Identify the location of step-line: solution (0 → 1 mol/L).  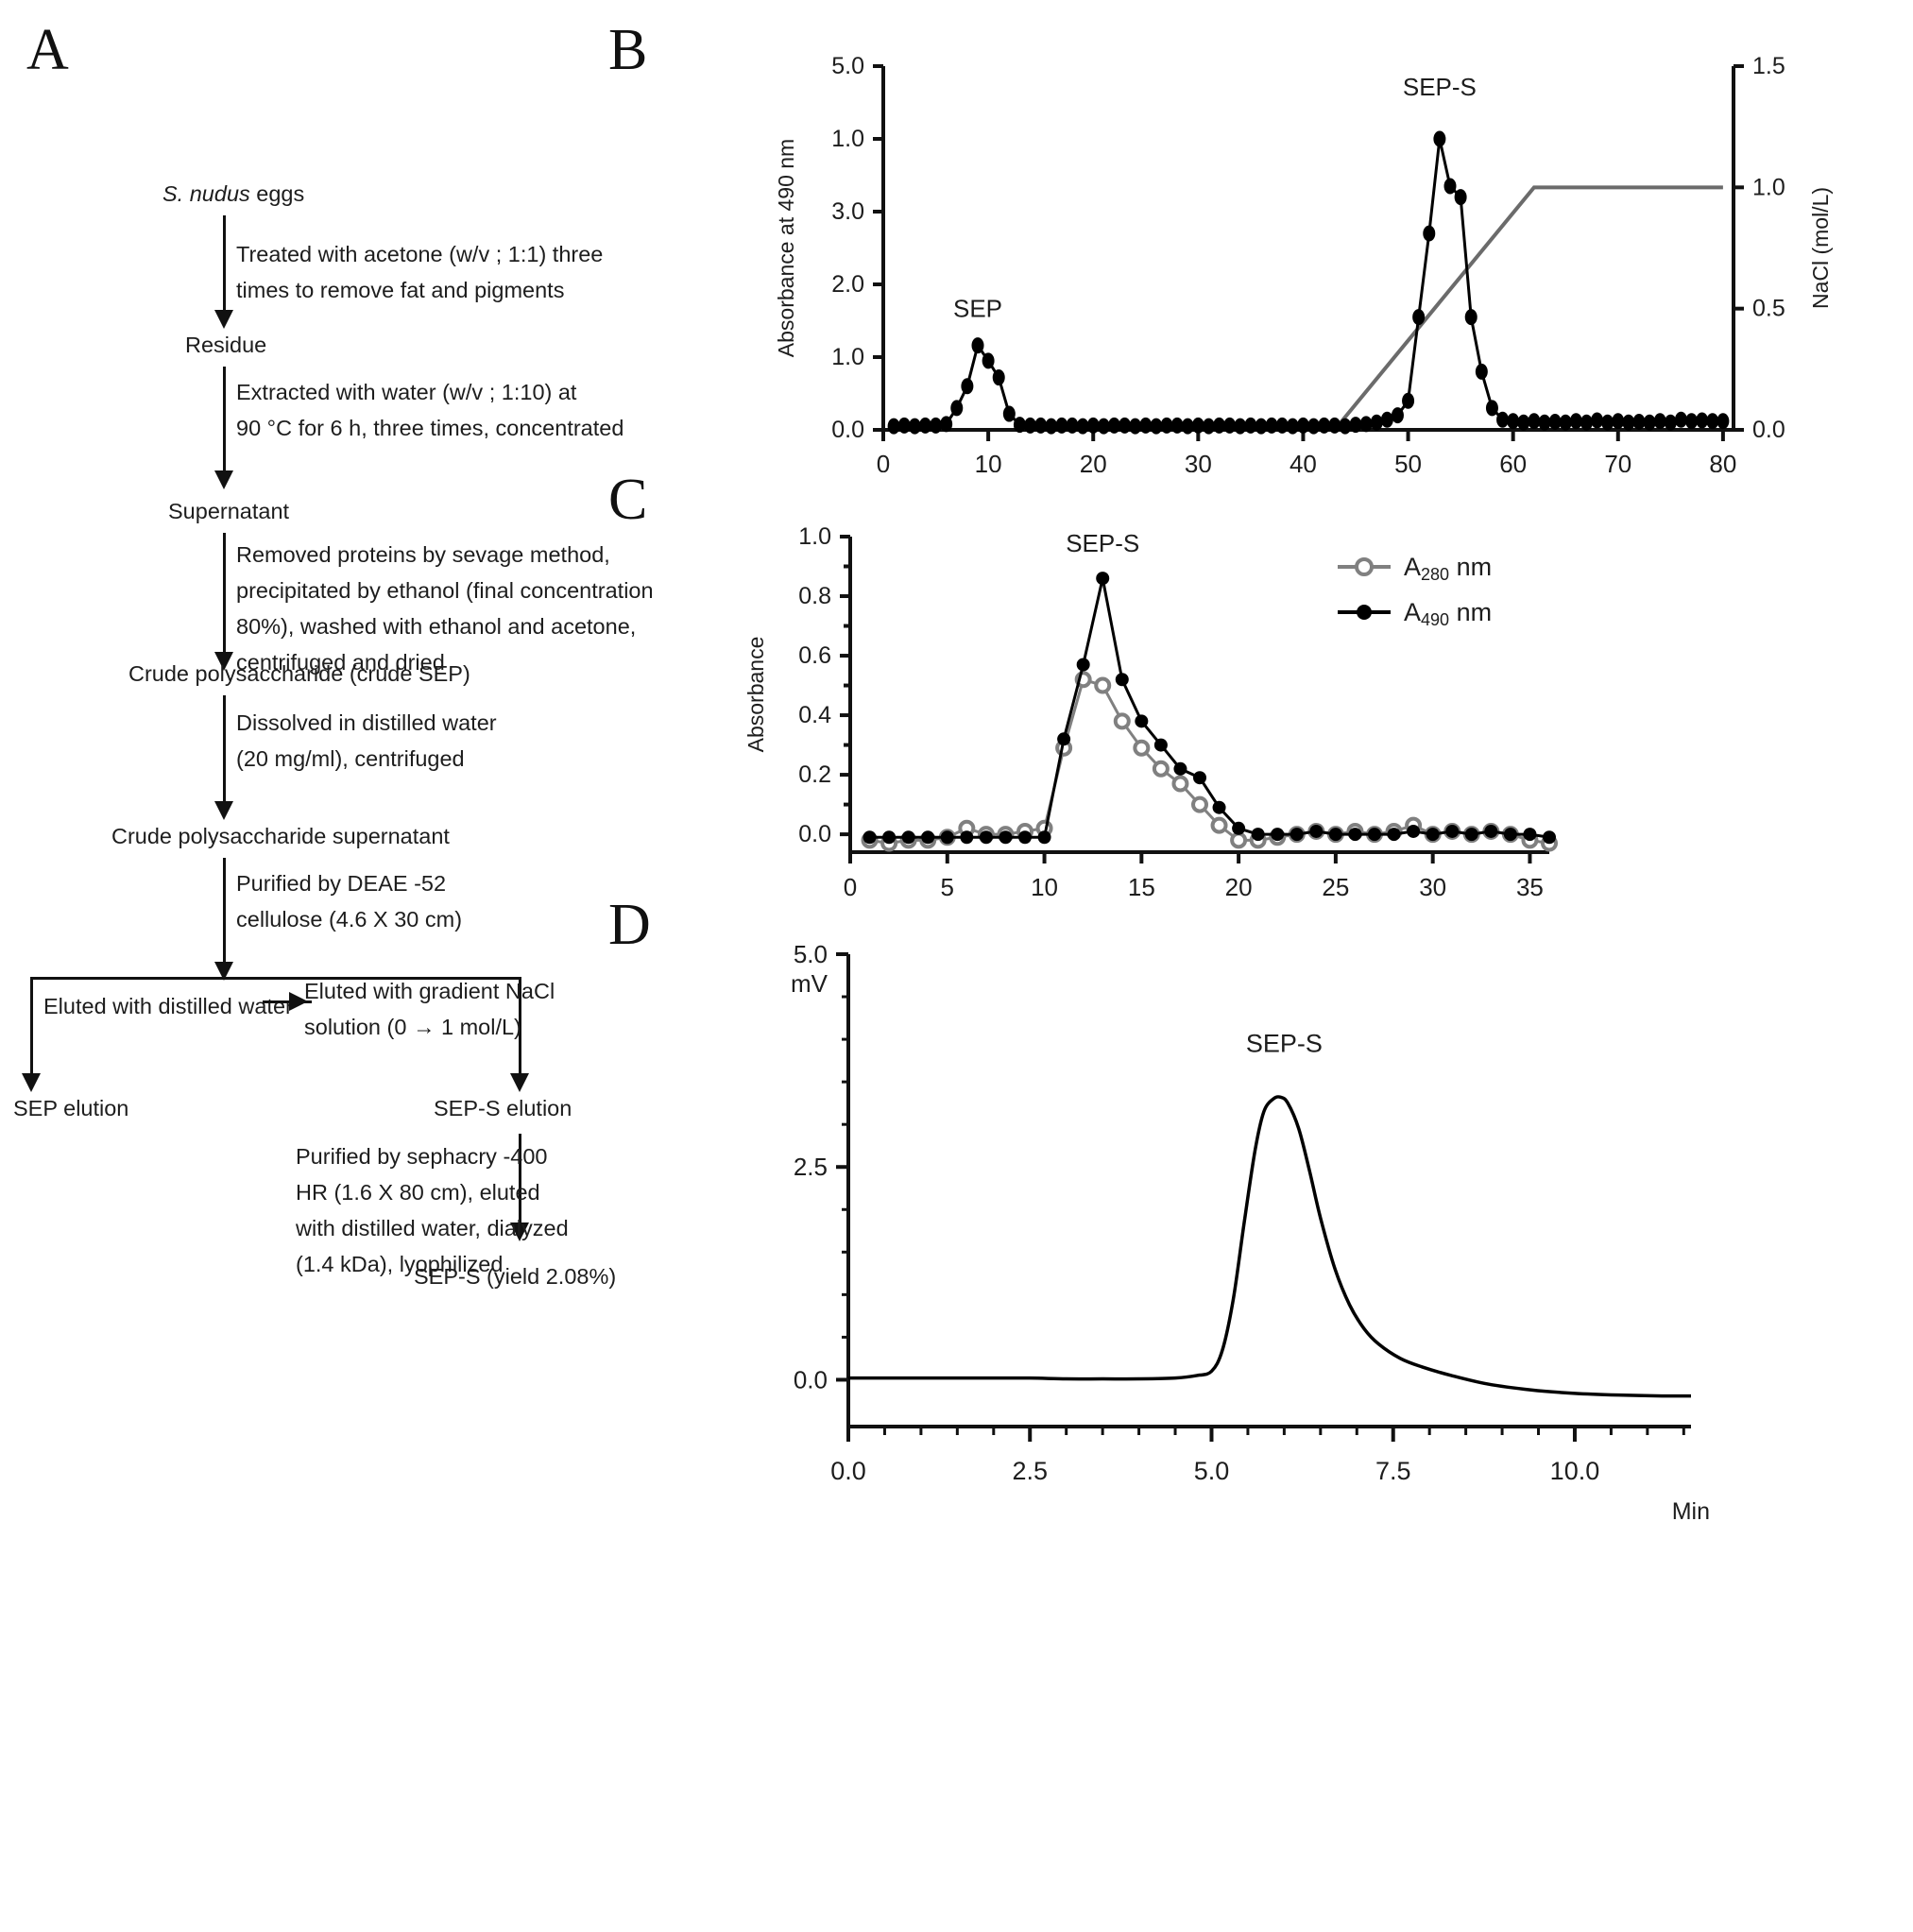
(413, 1027).